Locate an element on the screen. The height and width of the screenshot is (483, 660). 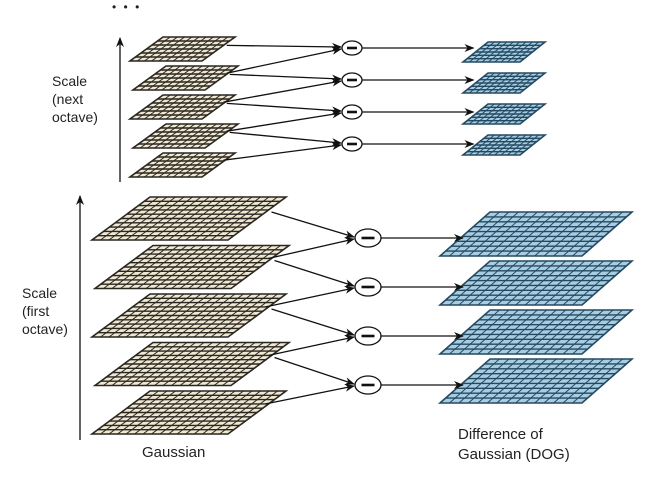
label-line: (first is located at coordinates (36, 311).